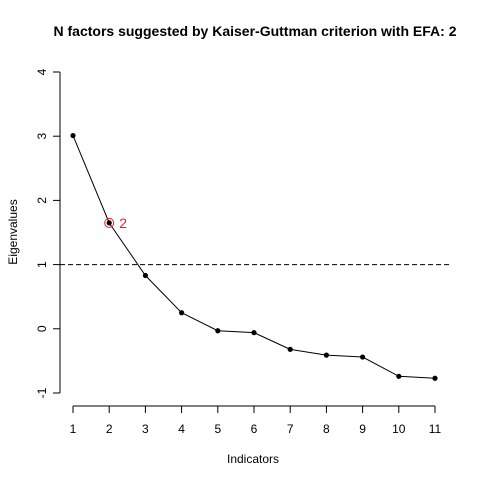 This screenshot has width=480, height=485. What do you see at coordinates (217, 429) in the screenshot?
I see `x-tick-label: 5` at bounding box center [217, 429].